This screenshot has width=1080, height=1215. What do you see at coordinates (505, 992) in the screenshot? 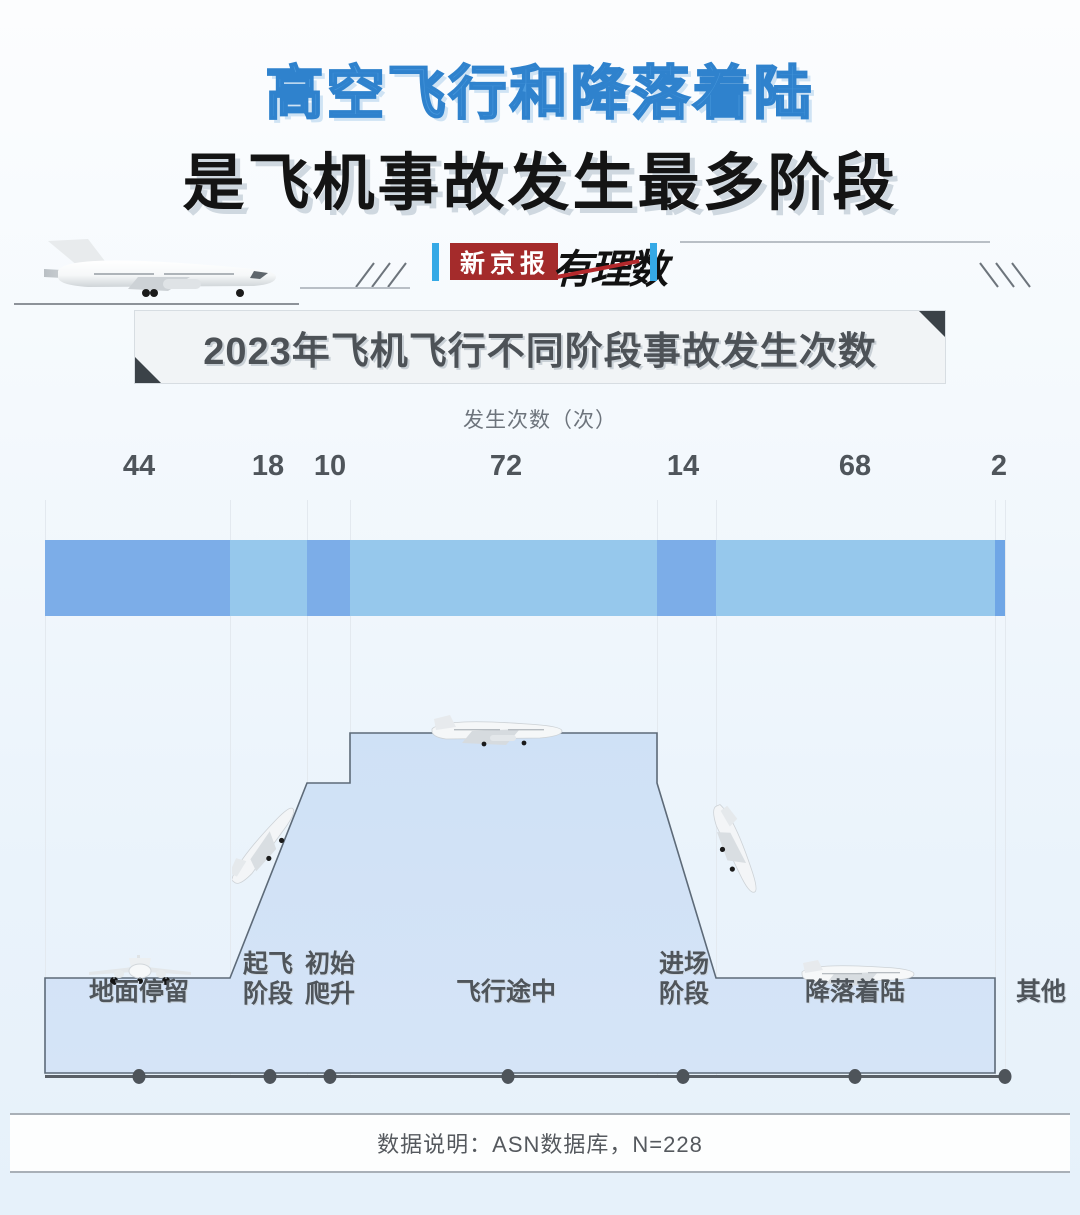
I see `phase-label-enroute: 飞行途中` at bounding box center [505, 992].